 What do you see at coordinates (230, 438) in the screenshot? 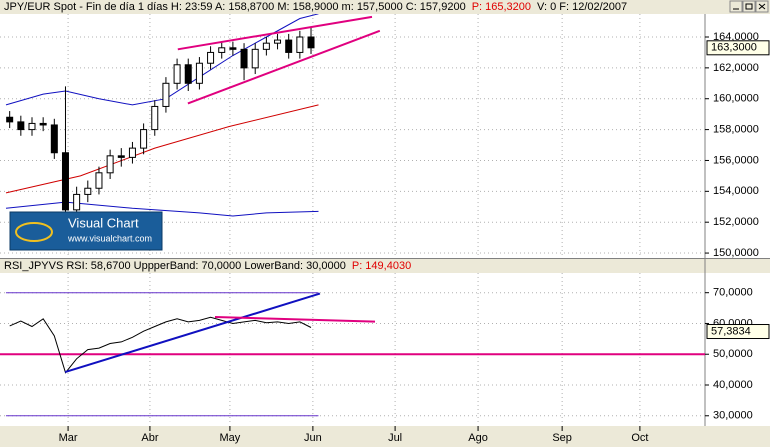
I see `x-tick-label: May` at bounding box center [230, 438].